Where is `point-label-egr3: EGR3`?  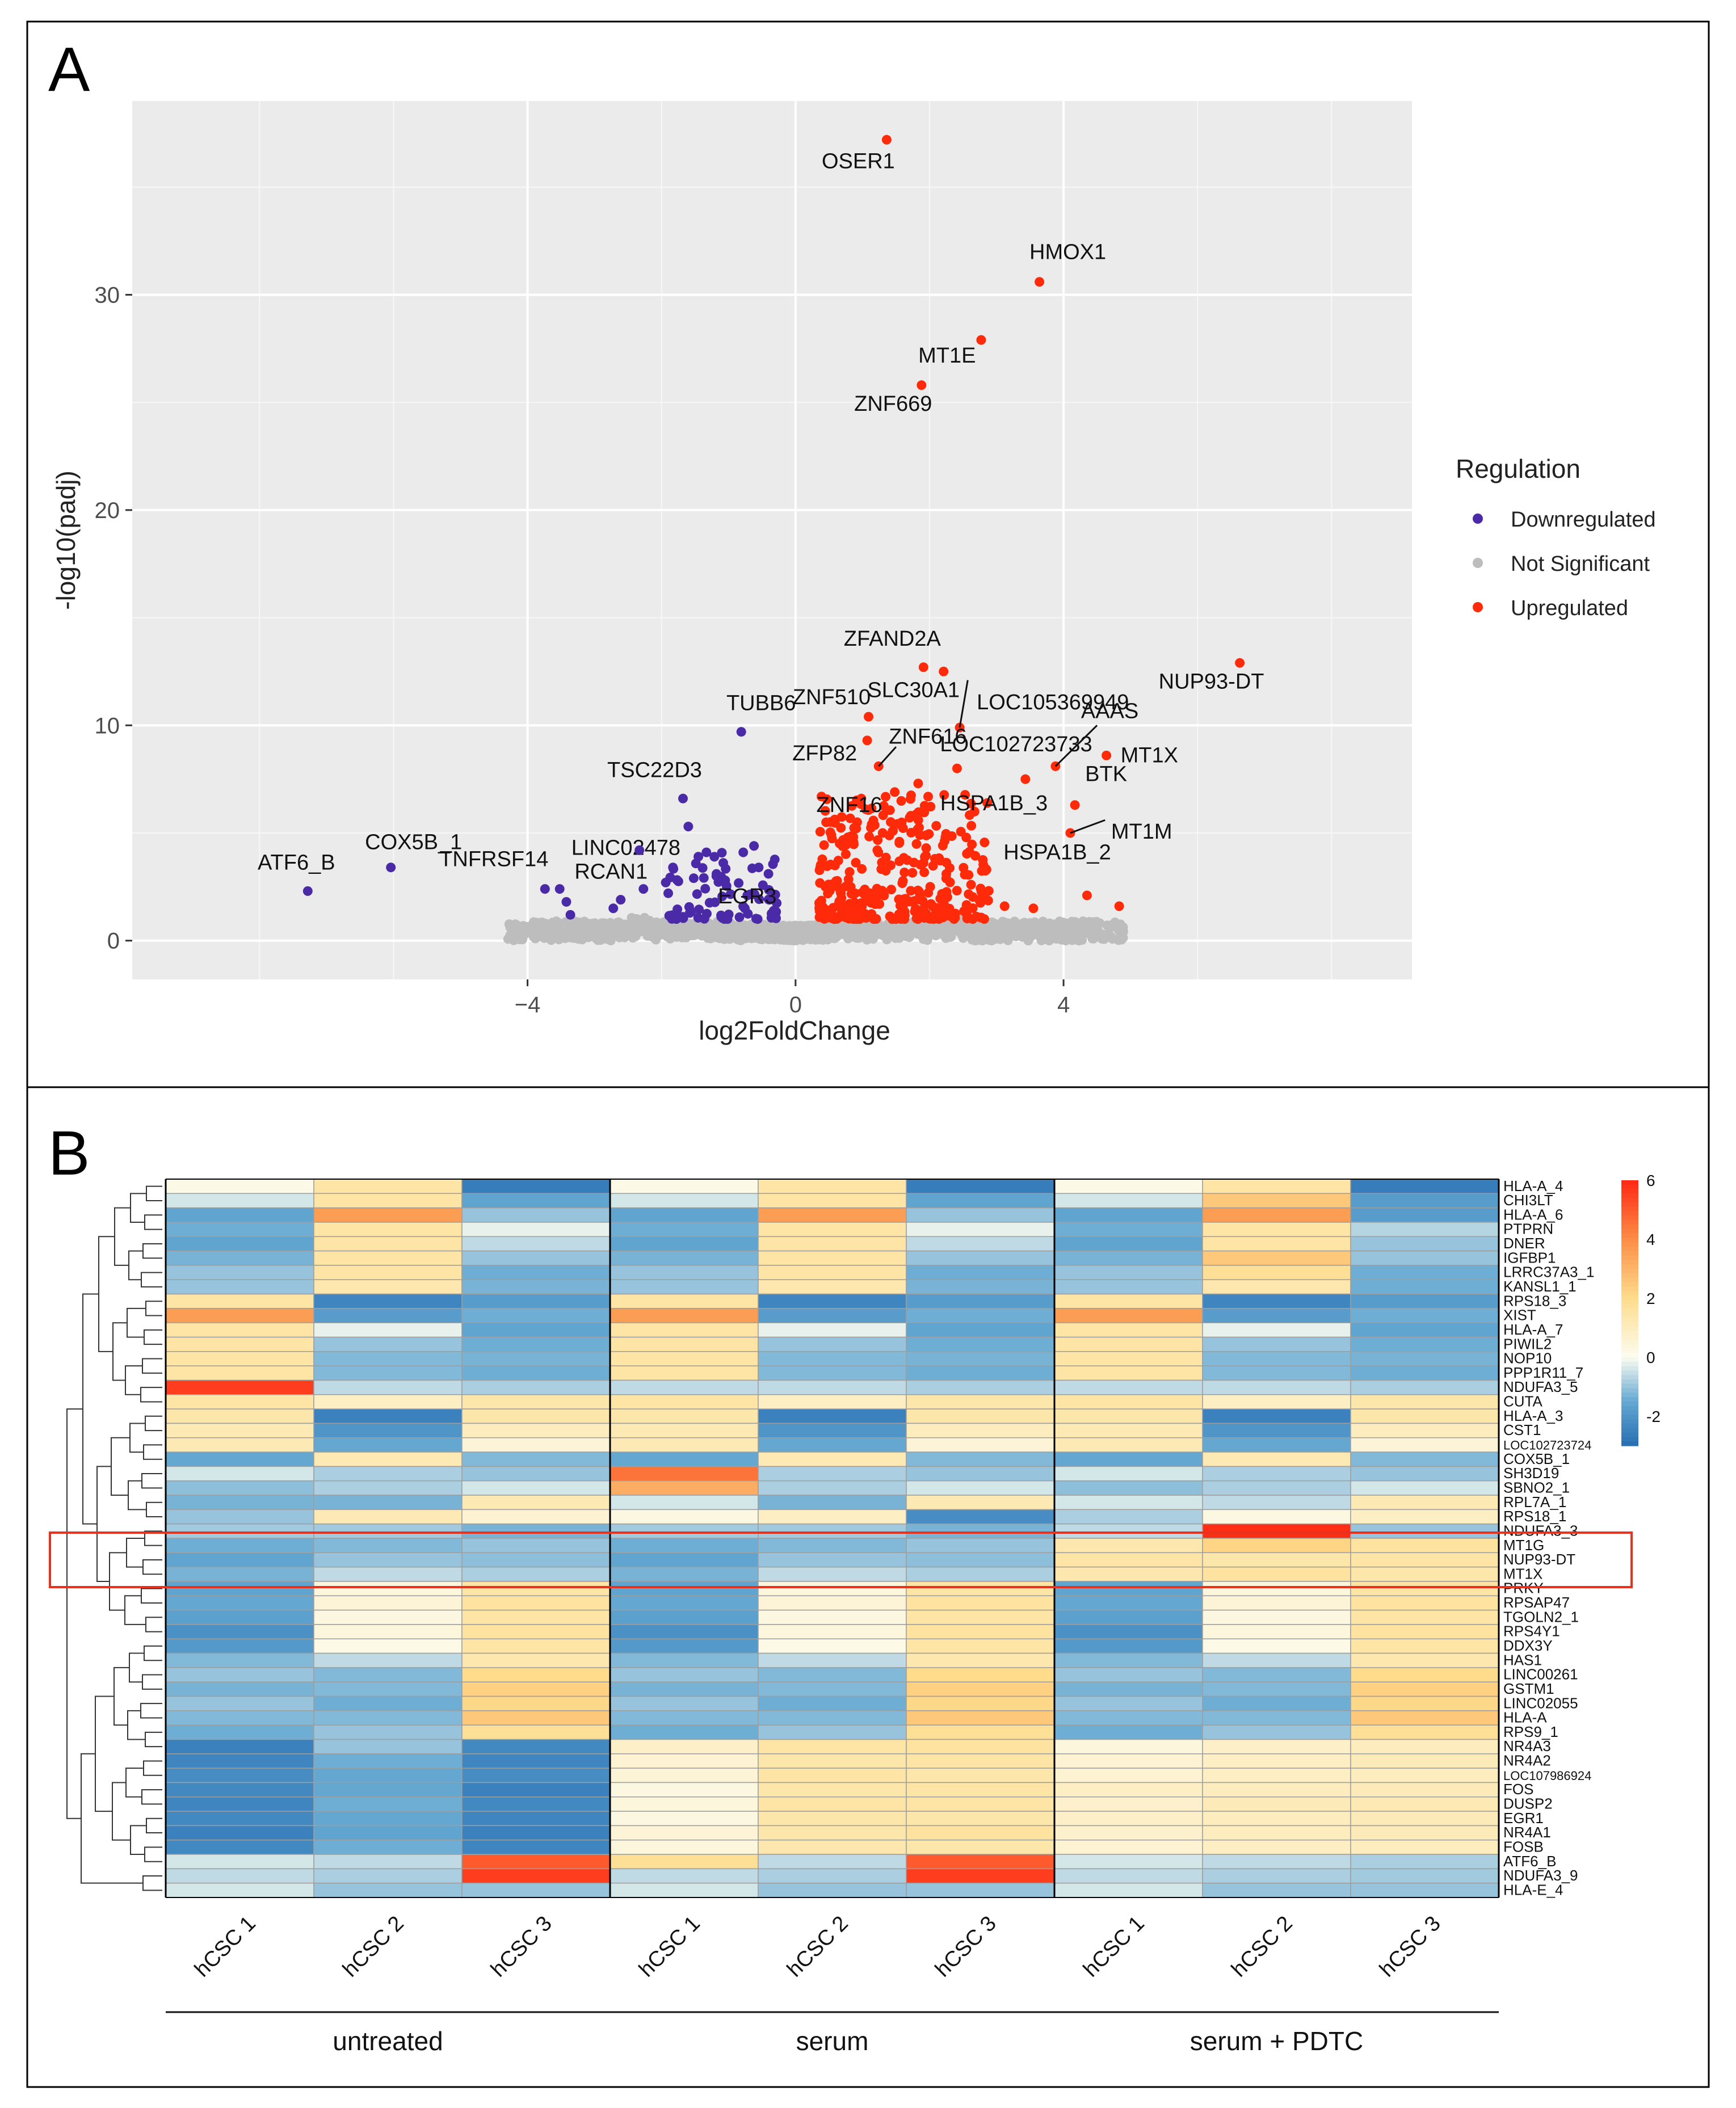 point-label-egr3: EGR3 is located at coordinates (747, 897).